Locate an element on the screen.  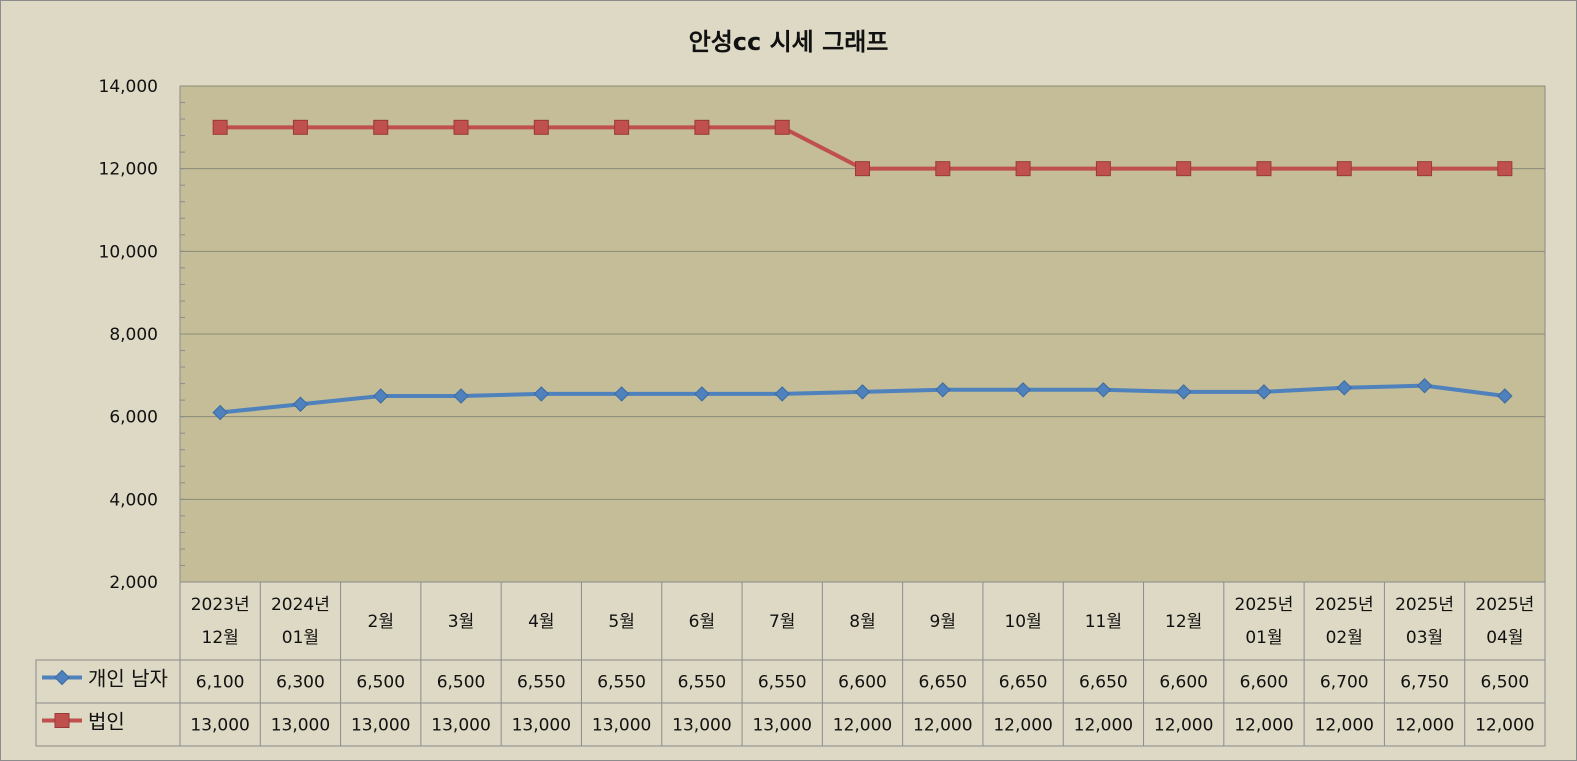
legend-label: 법인 is located at coordinates (106, 722).